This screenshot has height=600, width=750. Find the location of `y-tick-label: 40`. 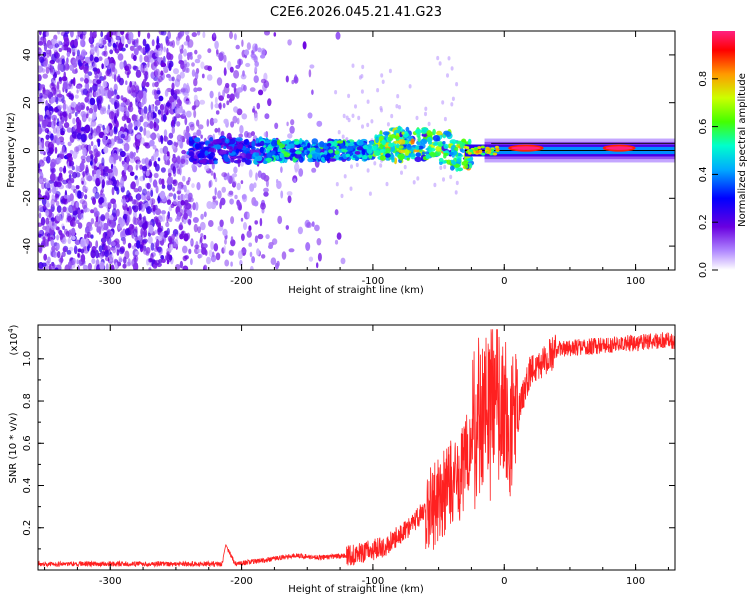

y-tick-label: 40 is located at coordinates (27, 55).